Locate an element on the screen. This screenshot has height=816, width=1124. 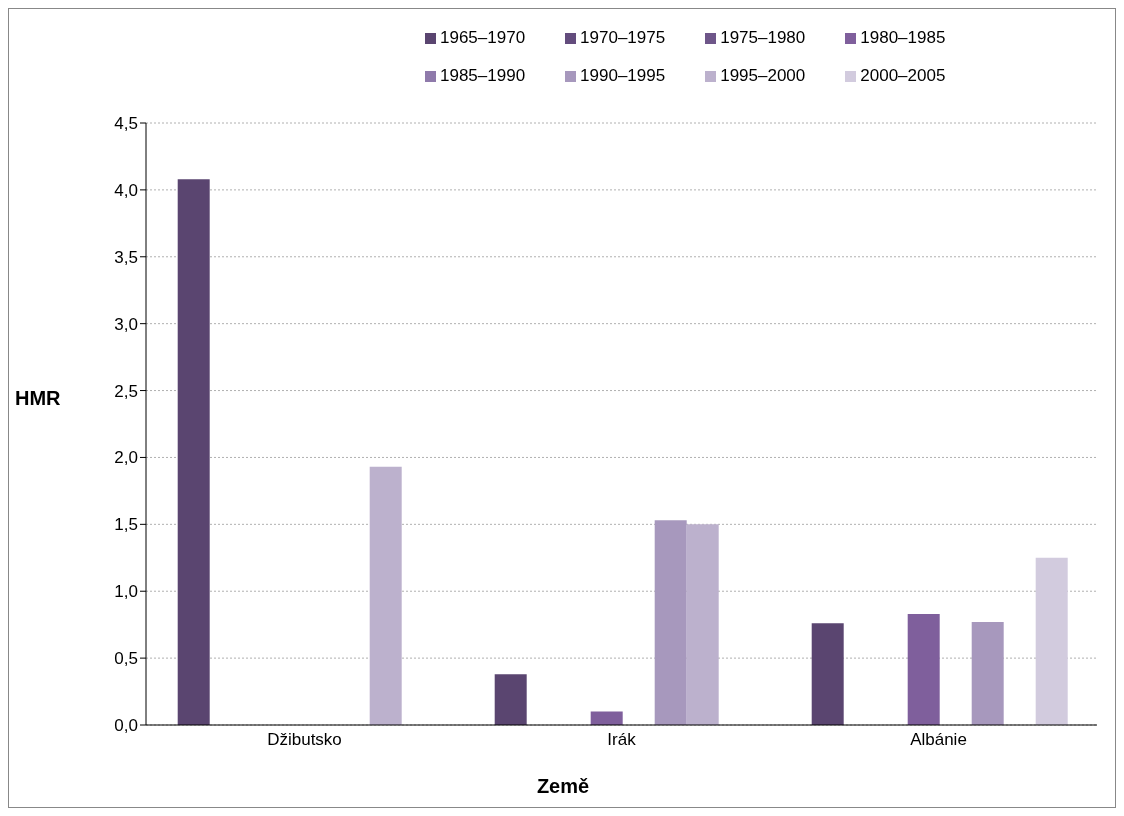
y-tick-label: 1,5 is located at coordinates (126, 525).